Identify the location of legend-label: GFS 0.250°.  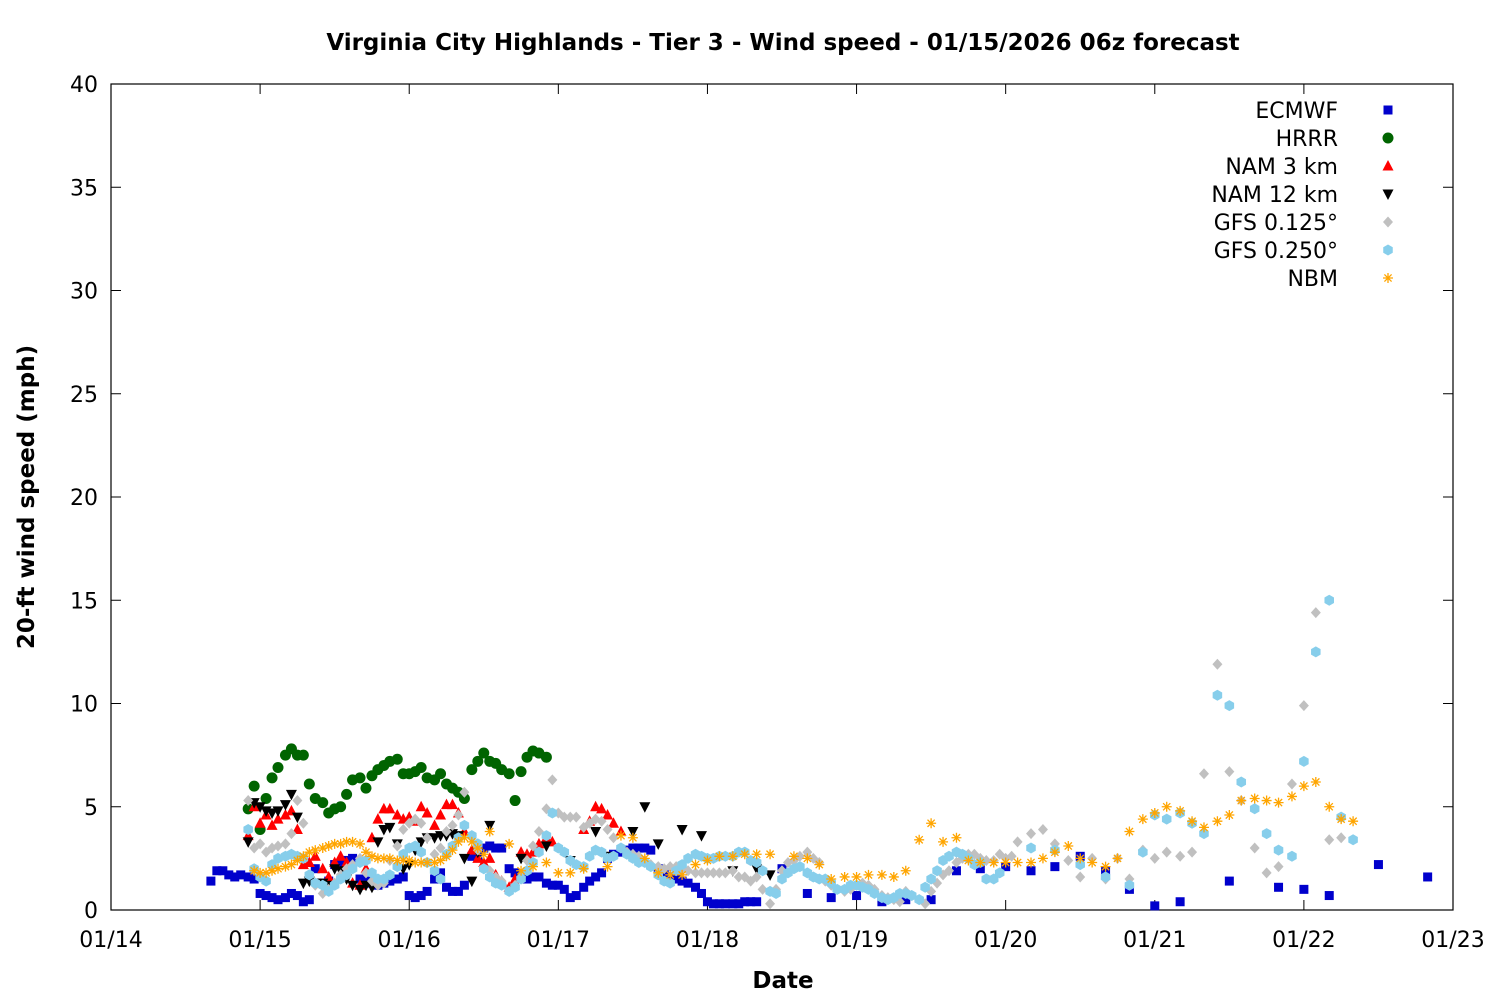
(1276, 251).